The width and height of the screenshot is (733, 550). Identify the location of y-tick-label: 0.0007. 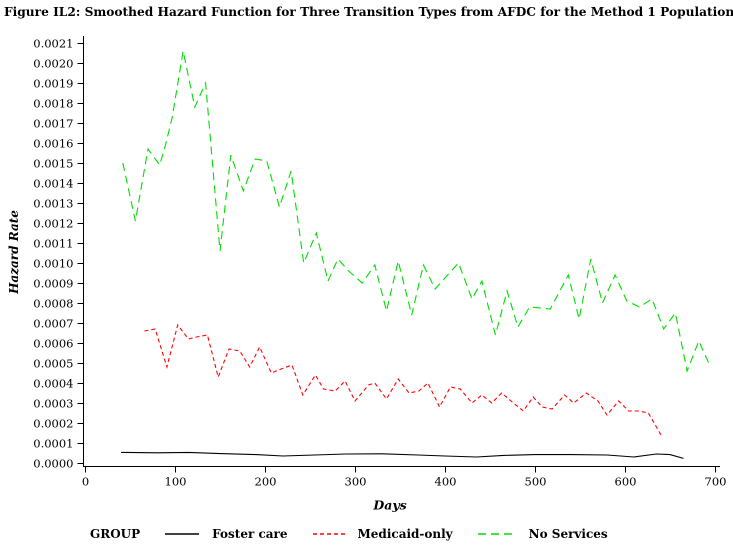
(53, 324).